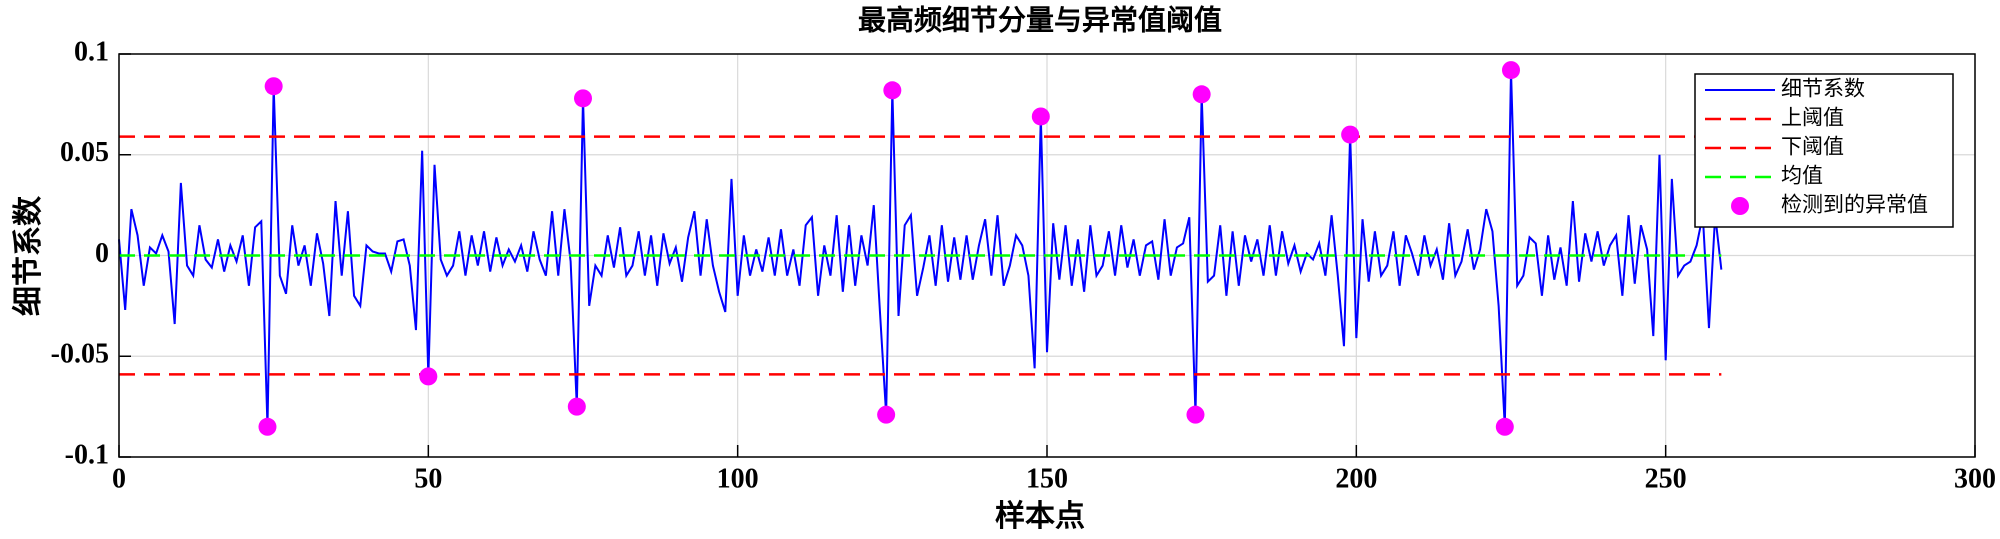 The image size is (2000, 539). Describe the element at coordinates (1740, 206) in the screenshot. I see `legend-symbol` at that location.